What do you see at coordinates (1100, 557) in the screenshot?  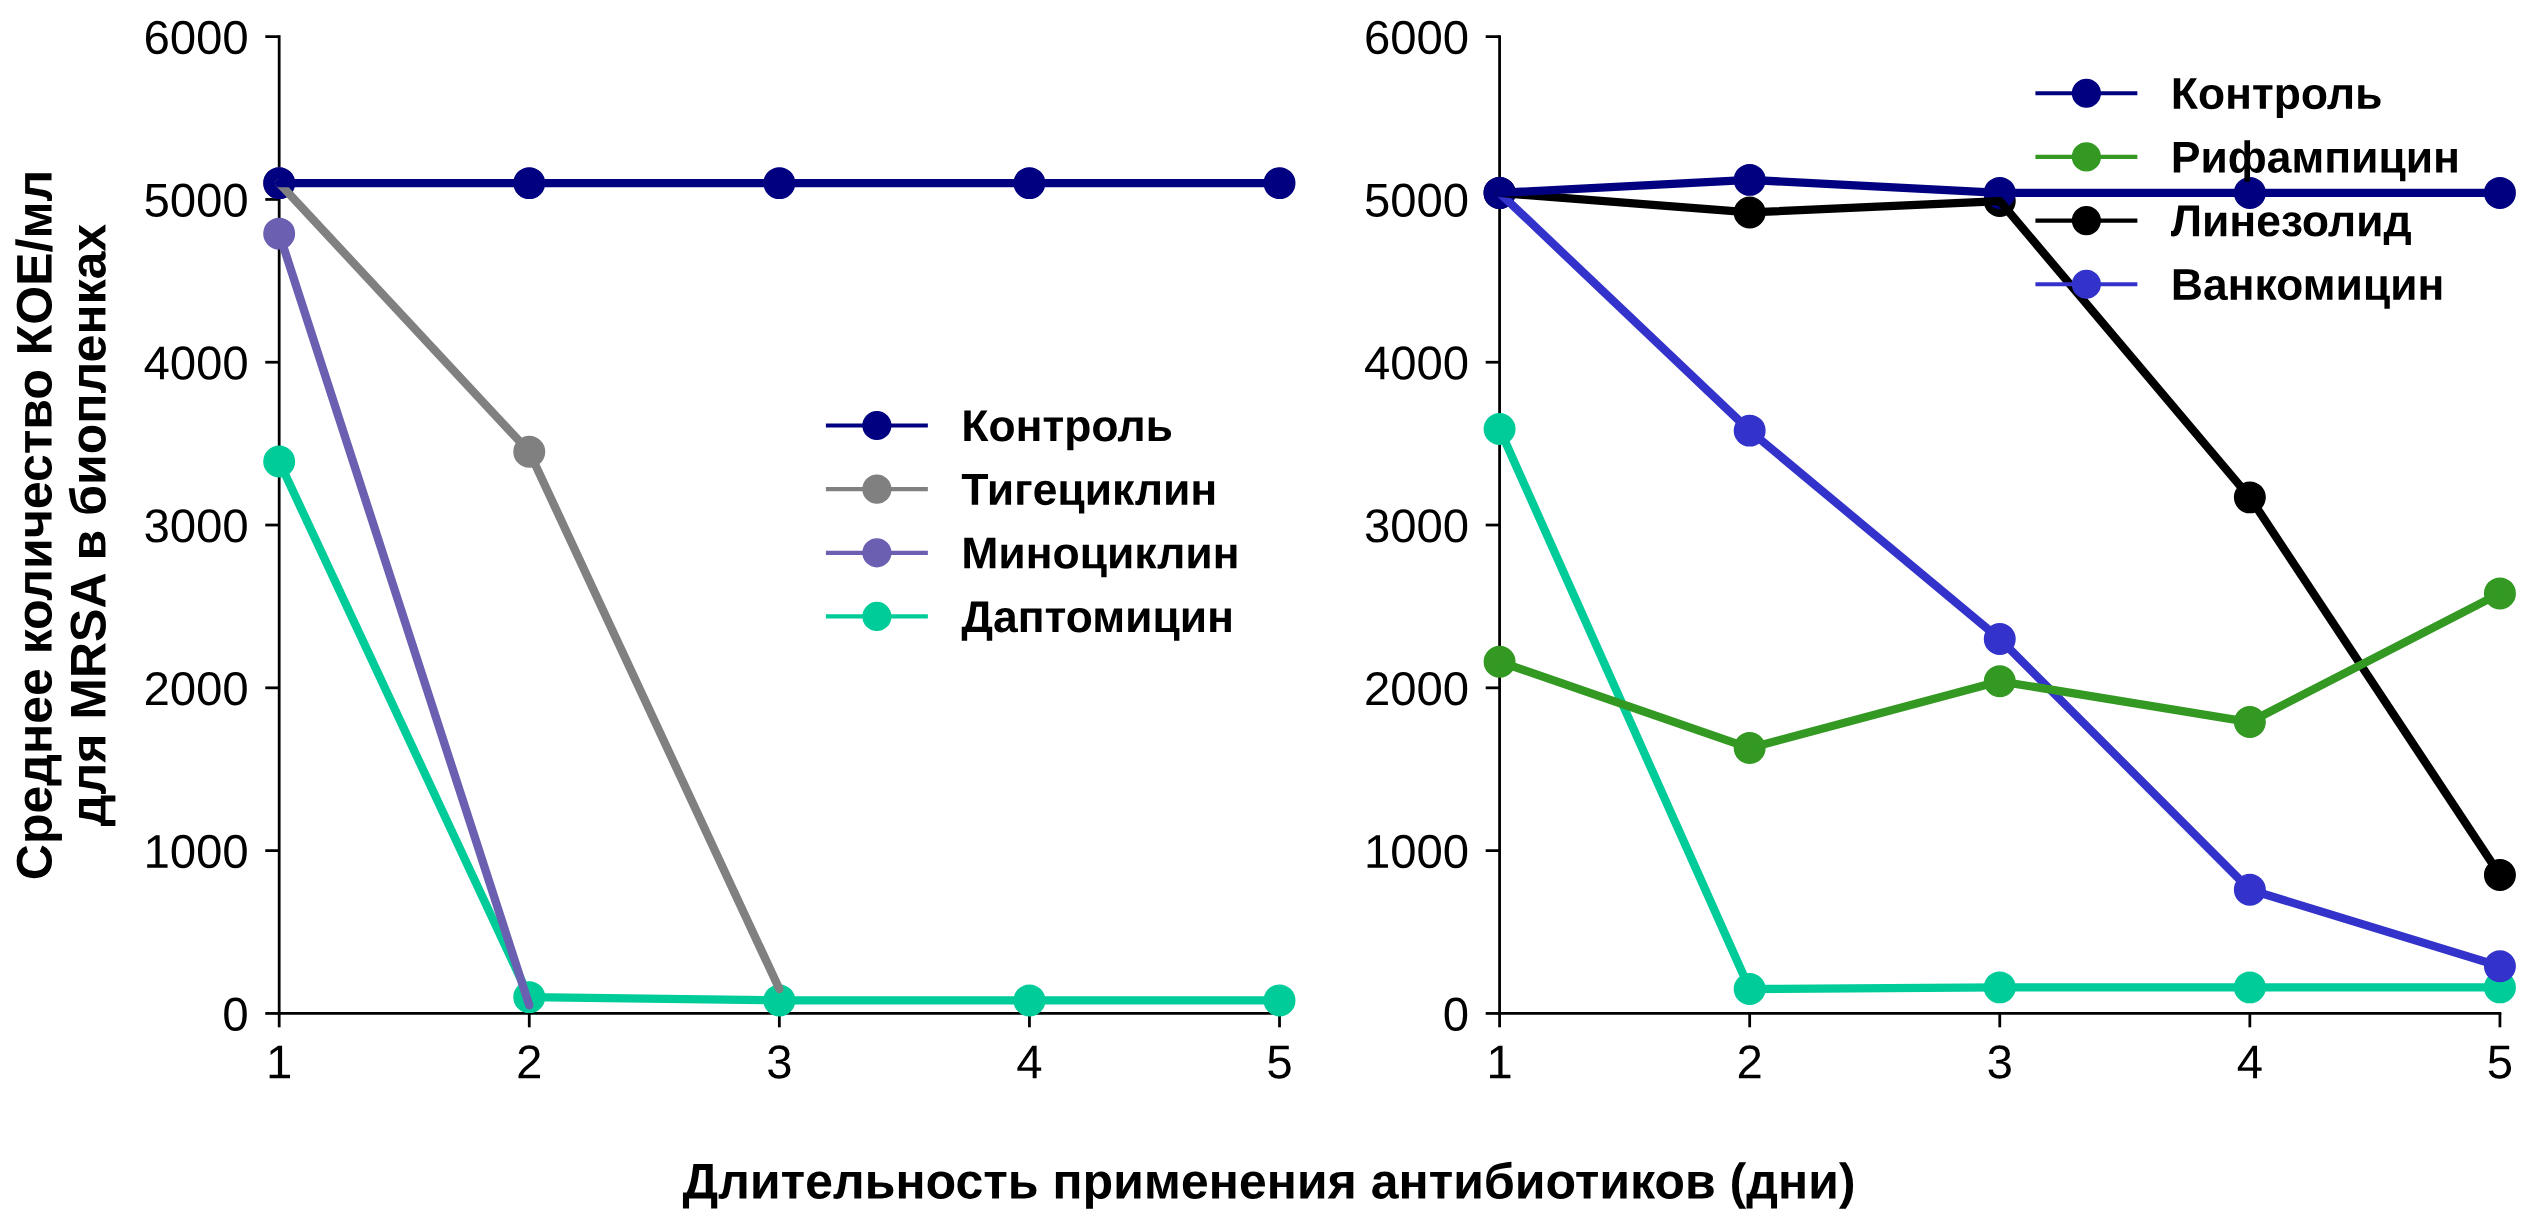 I see `legend-label: Миноциклин` at bounding box center [1100, 557].